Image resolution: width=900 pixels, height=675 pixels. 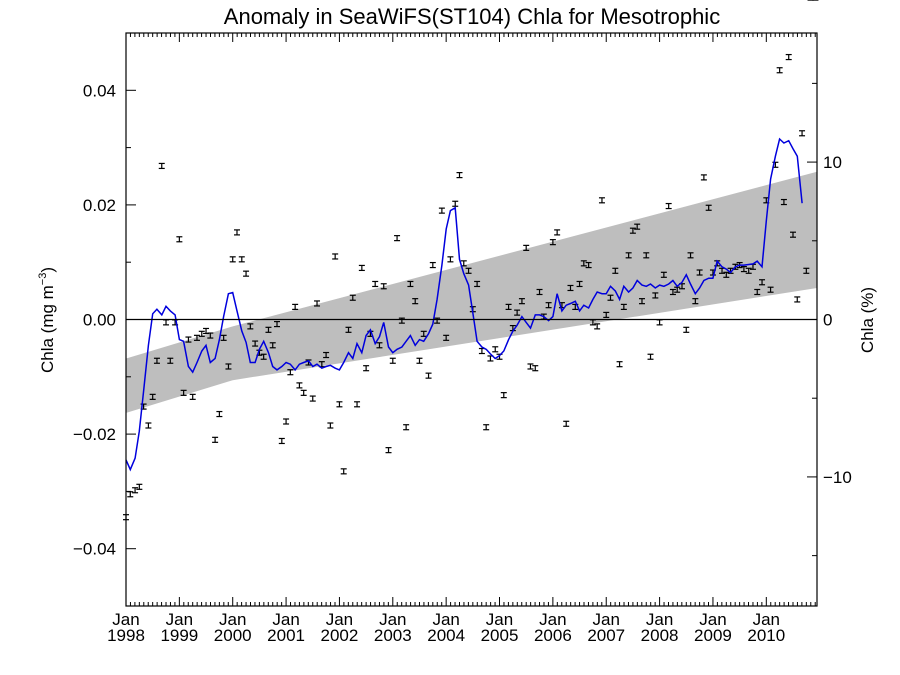 I want to click on right-tick-label: −10, so click(x=837, y=477).